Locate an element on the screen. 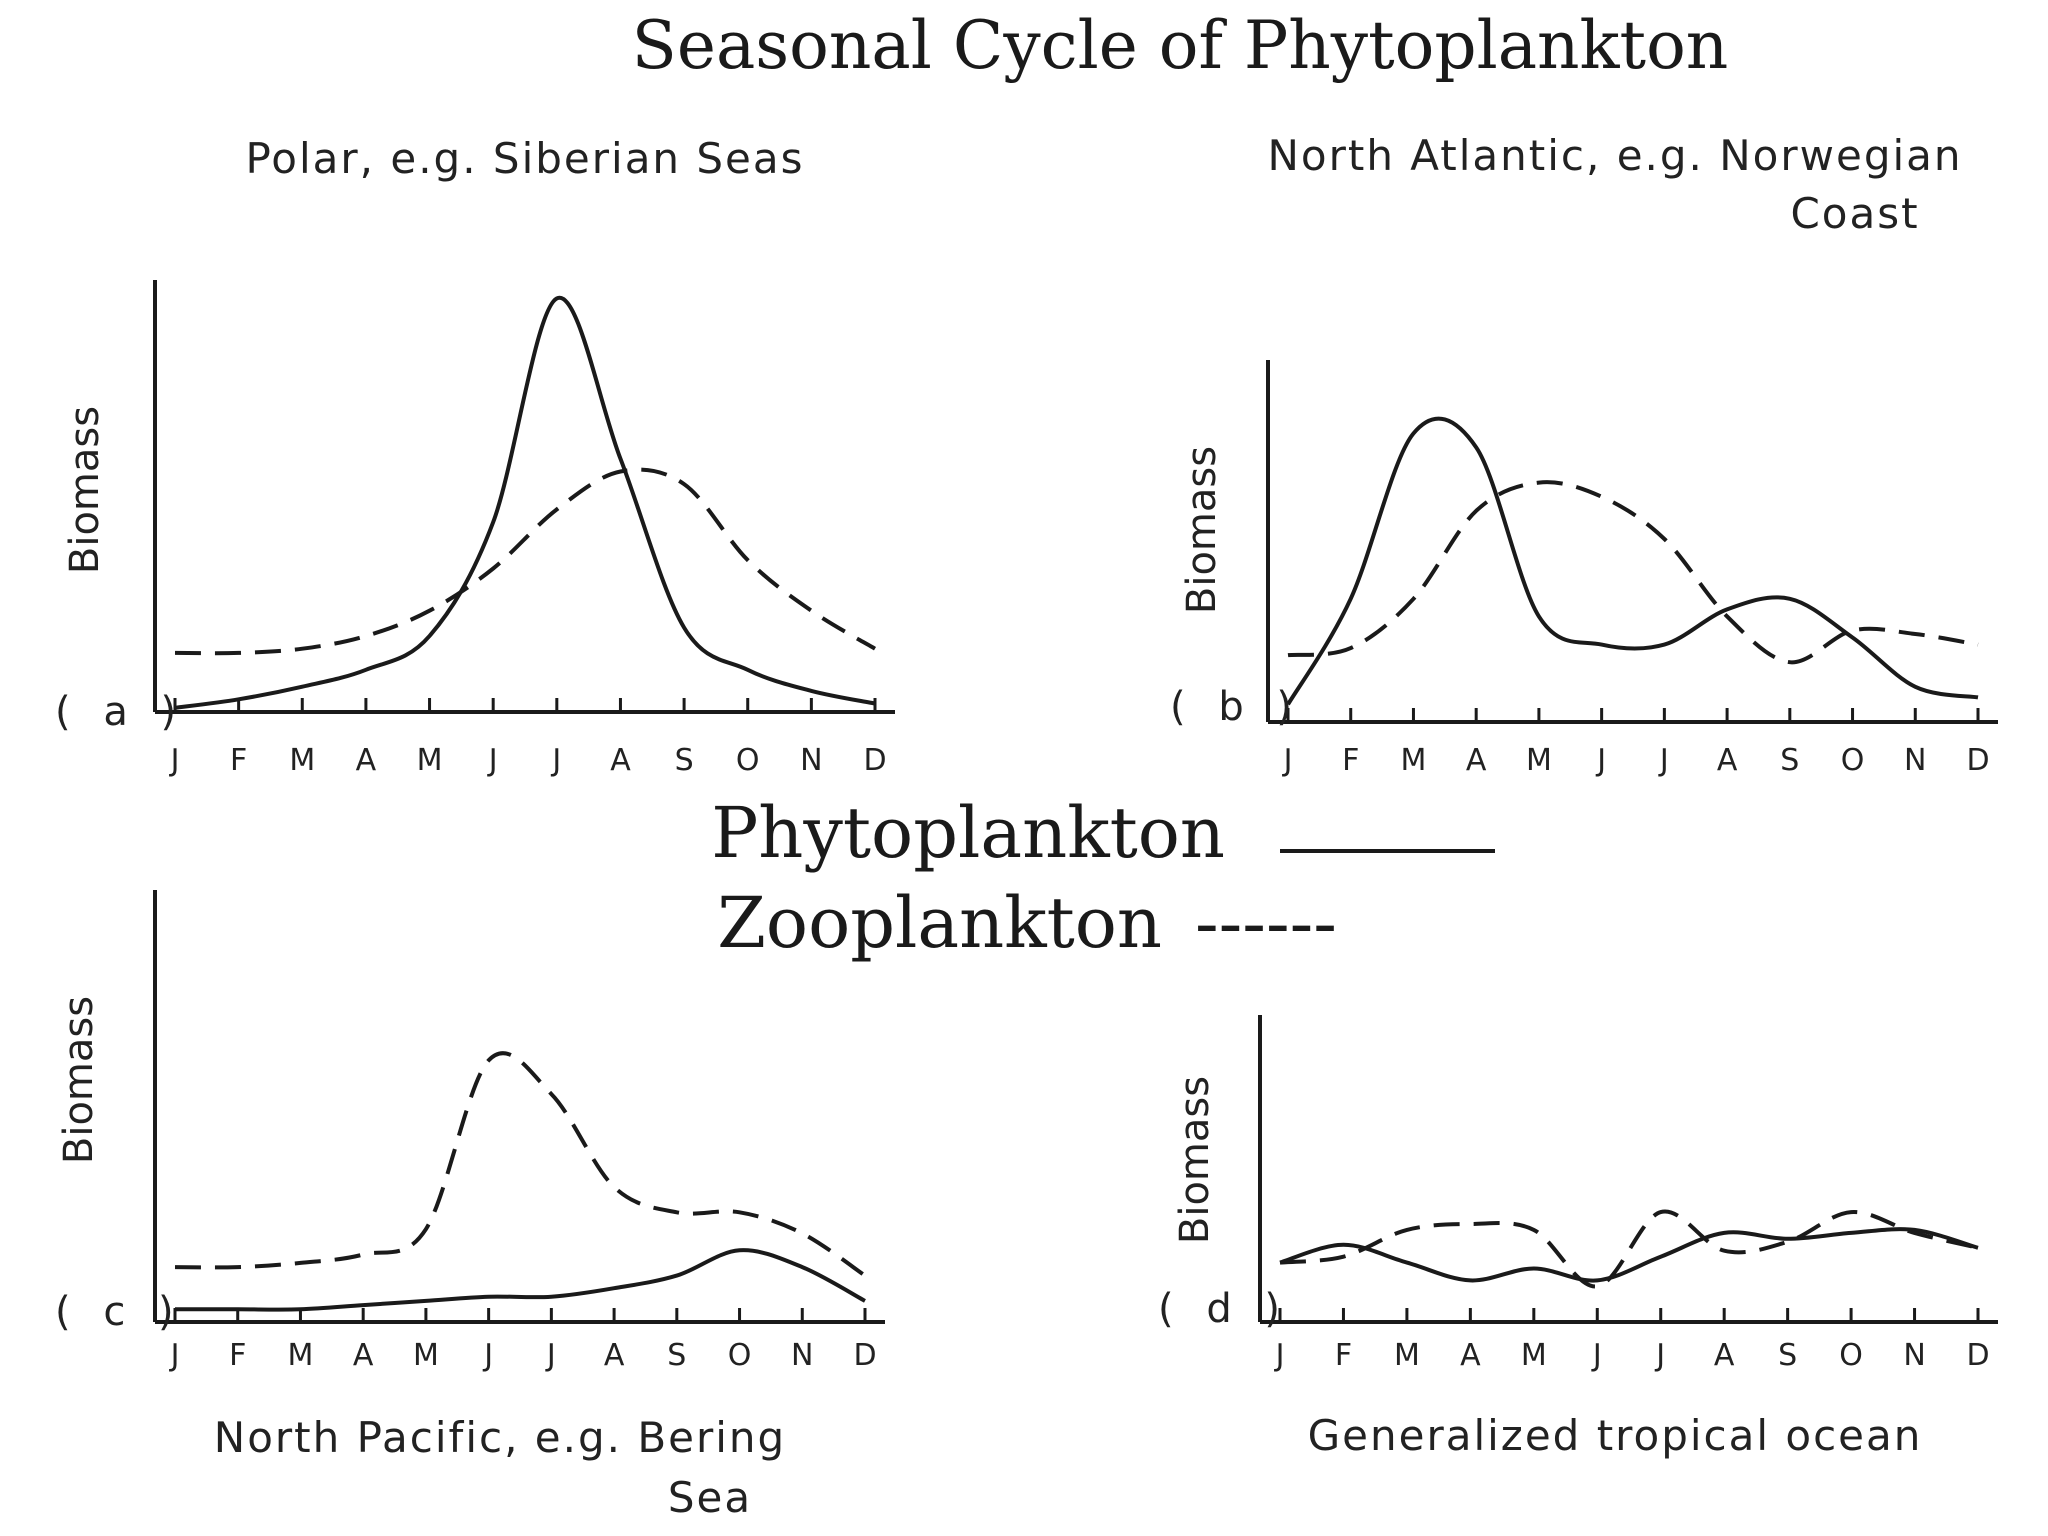 Image resolution: width=2048 pixels, height=1536 pixels. panel-d-tick-label: D is located at coordinates (1977, 1355).